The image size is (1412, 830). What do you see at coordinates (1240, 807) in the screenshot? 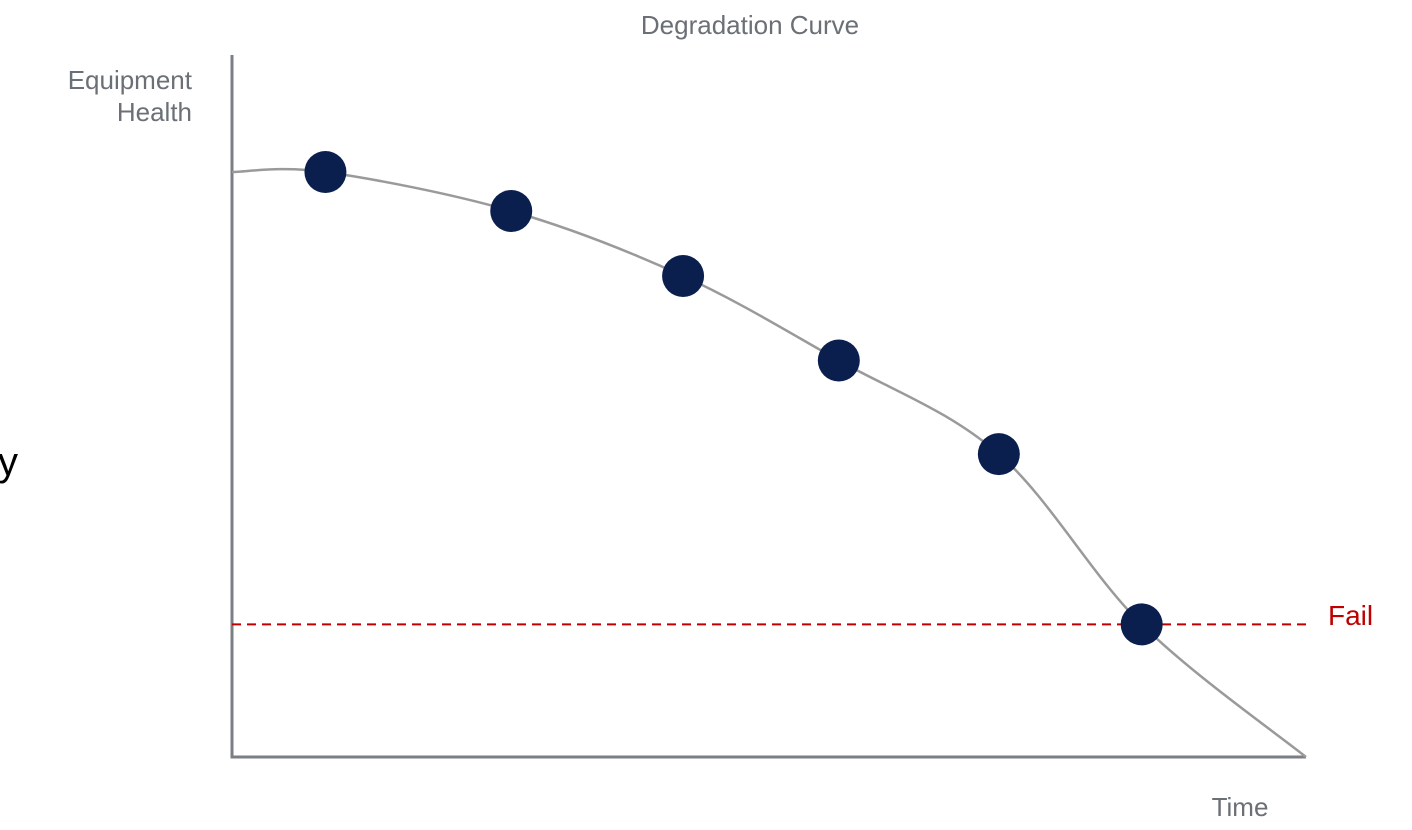
I see `x-axis-label: Time` at bounding box center [1240, 807].